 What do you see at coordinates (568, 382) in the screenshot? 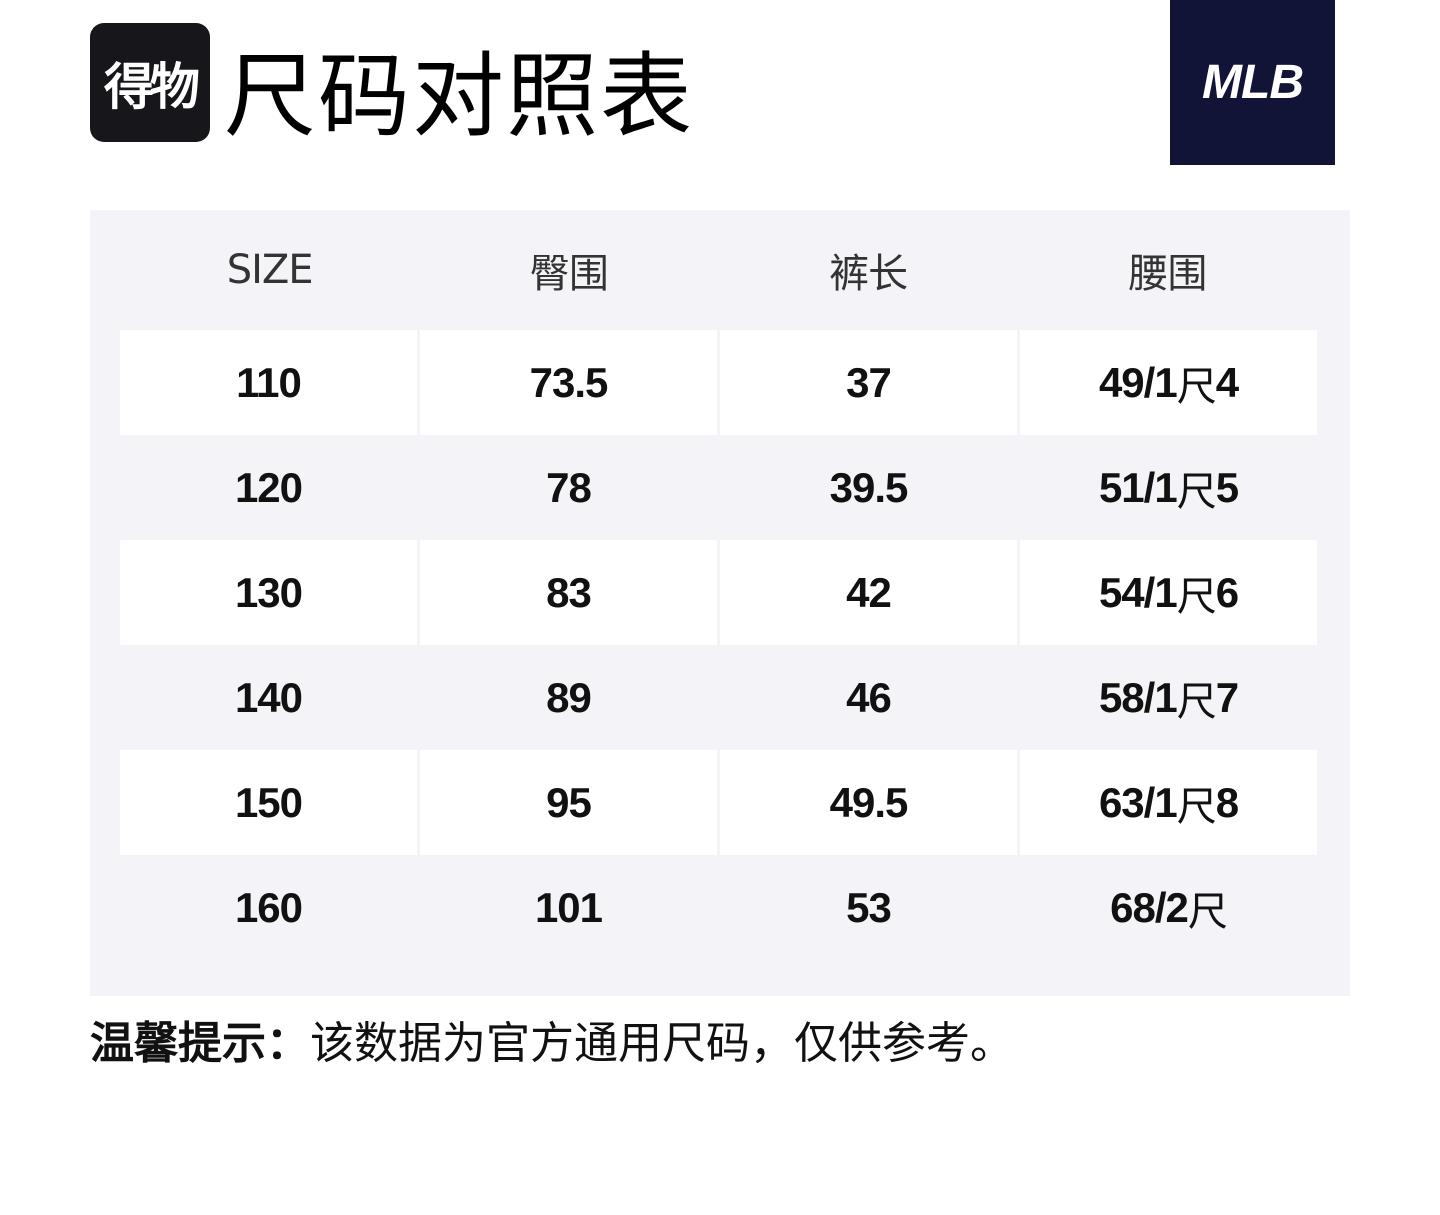
I see `cell-hip: 73.5` at bounding box center [568, 382].